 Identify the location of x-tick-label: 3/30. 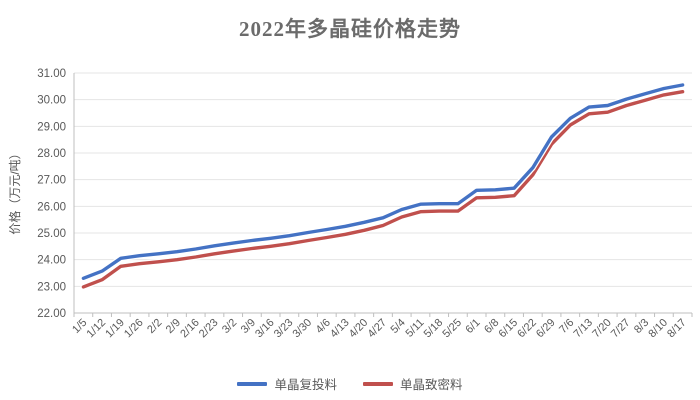
(303, 329).